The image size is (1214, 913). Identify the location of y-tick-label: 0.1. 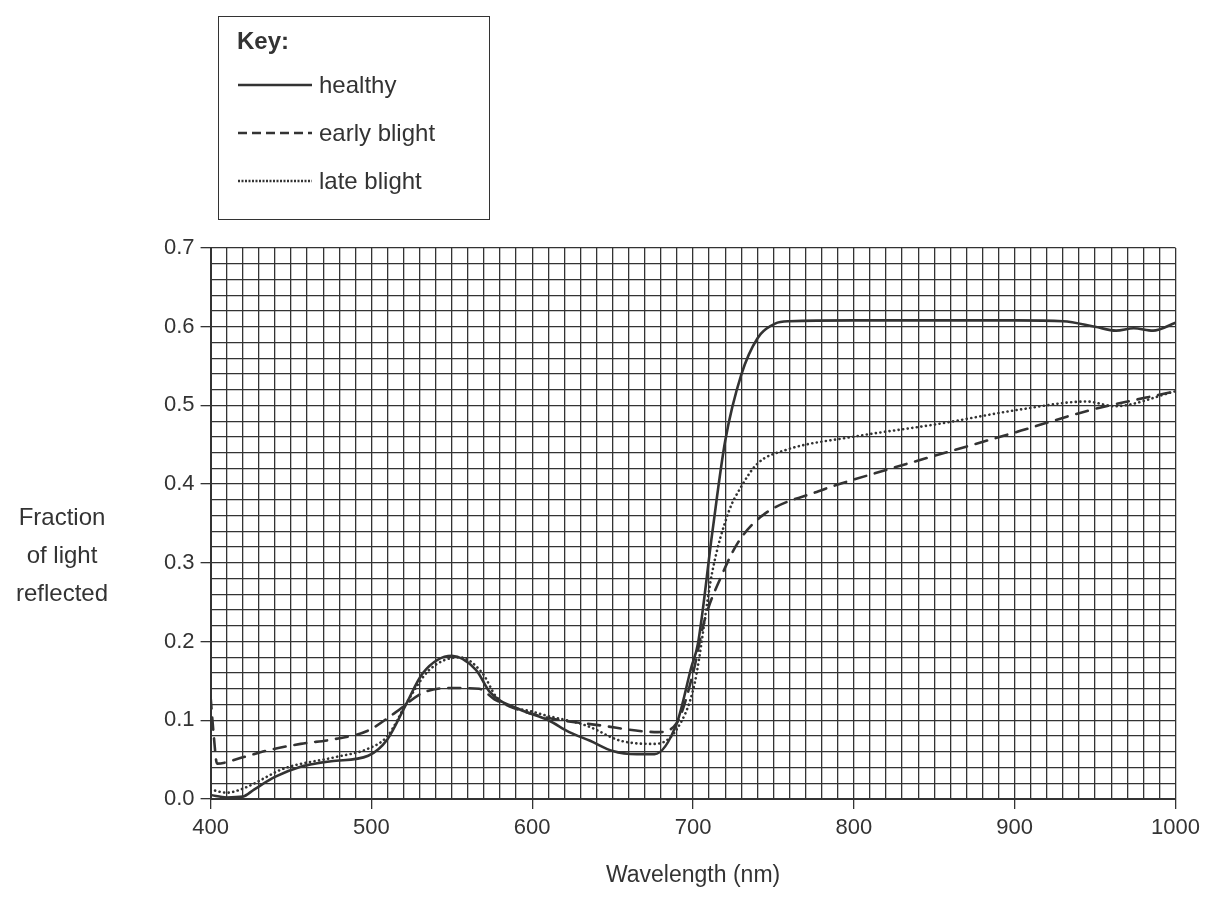
(179, 719).